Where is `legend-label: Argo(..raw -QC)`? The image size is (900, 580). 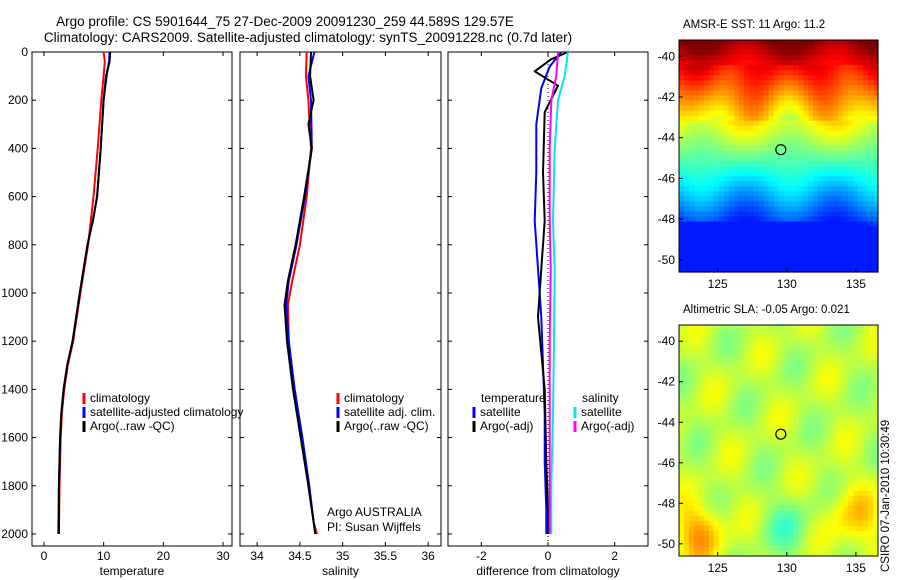 legend-label: Argo(..raw -QC) is located at coordinates (386, 426).